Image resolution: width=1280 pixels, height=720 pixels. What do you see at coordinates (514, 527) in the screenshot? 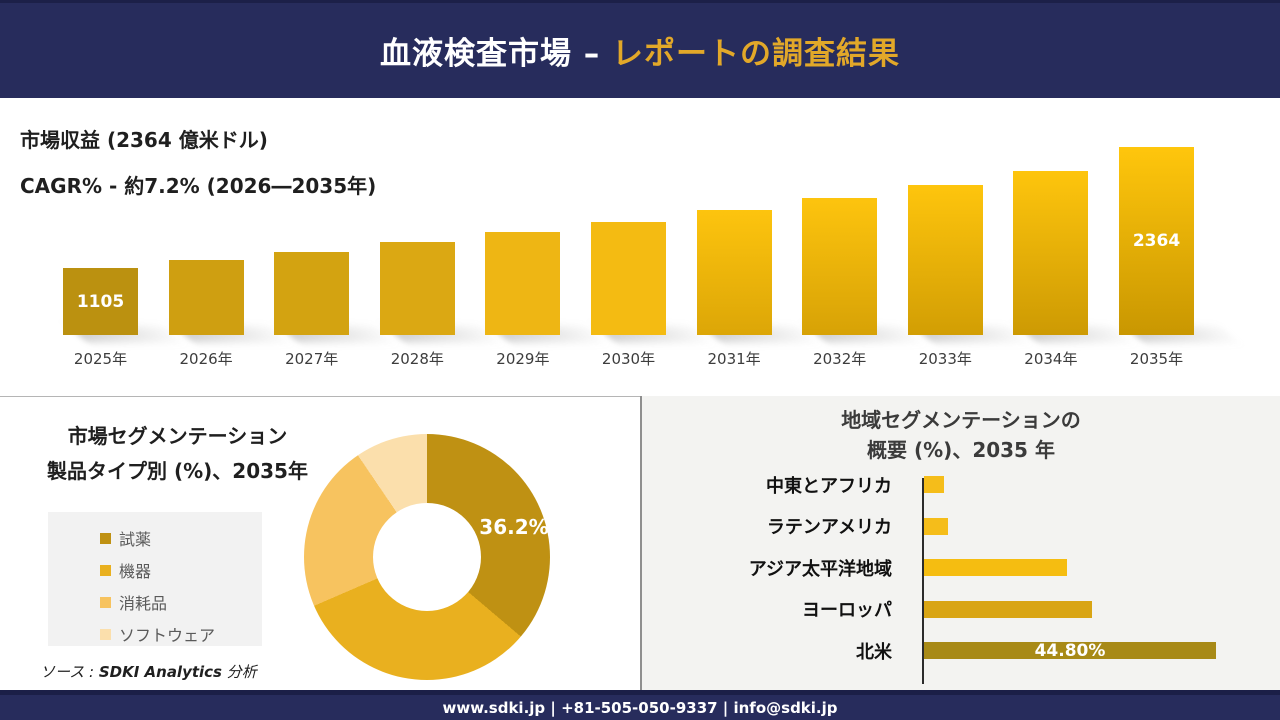
I see `donut-value-label: 36.2%` at bounding box center [514, 527].